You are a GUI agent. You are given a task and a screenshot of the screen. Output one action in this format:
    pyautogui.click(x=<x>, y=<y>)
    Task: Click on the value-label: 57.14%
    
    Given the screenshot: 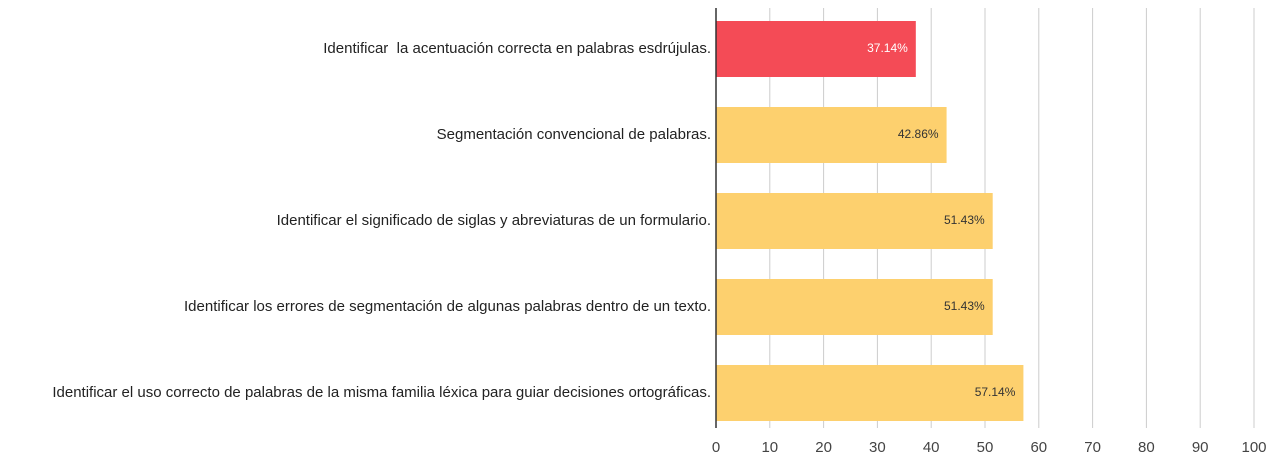 What is the action you would take?
    pyautogui.click(x=995, y=392)
    